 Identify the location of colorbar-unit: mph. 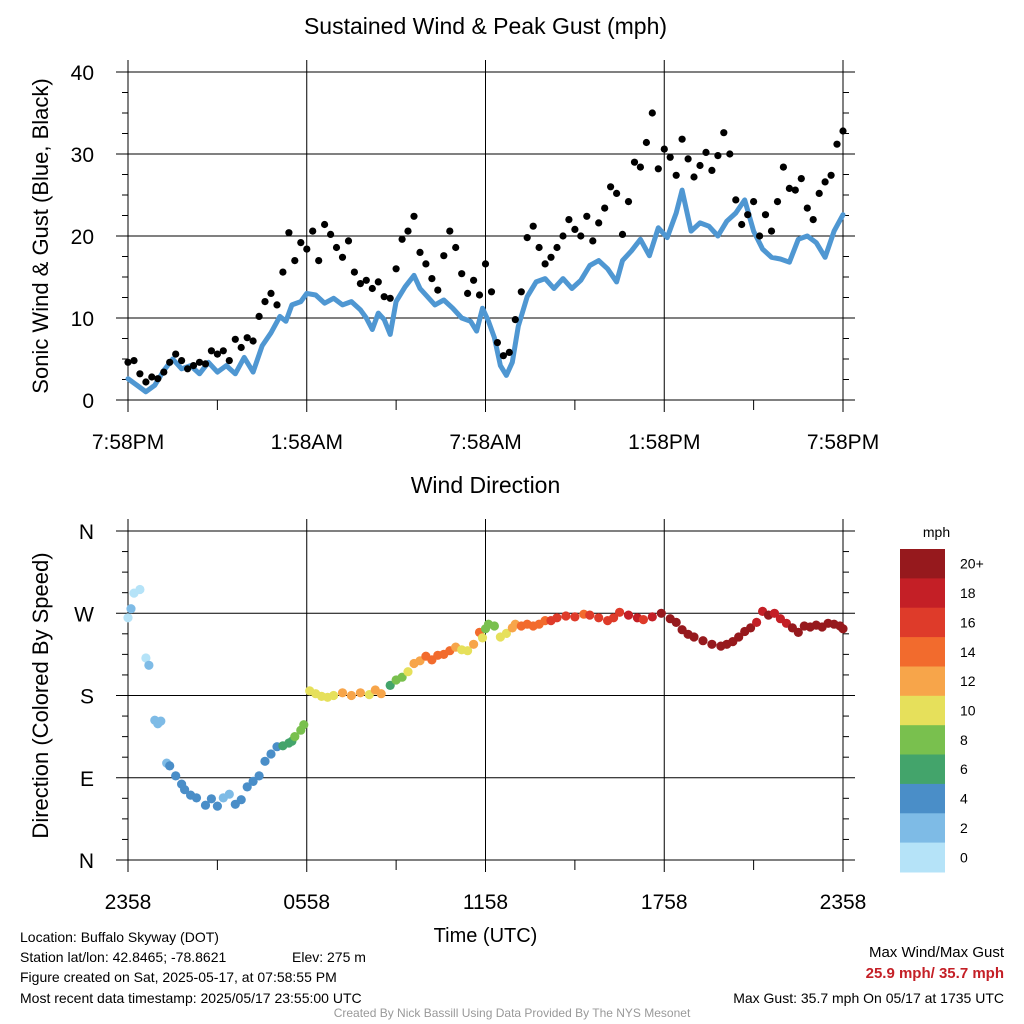
(936, 532).